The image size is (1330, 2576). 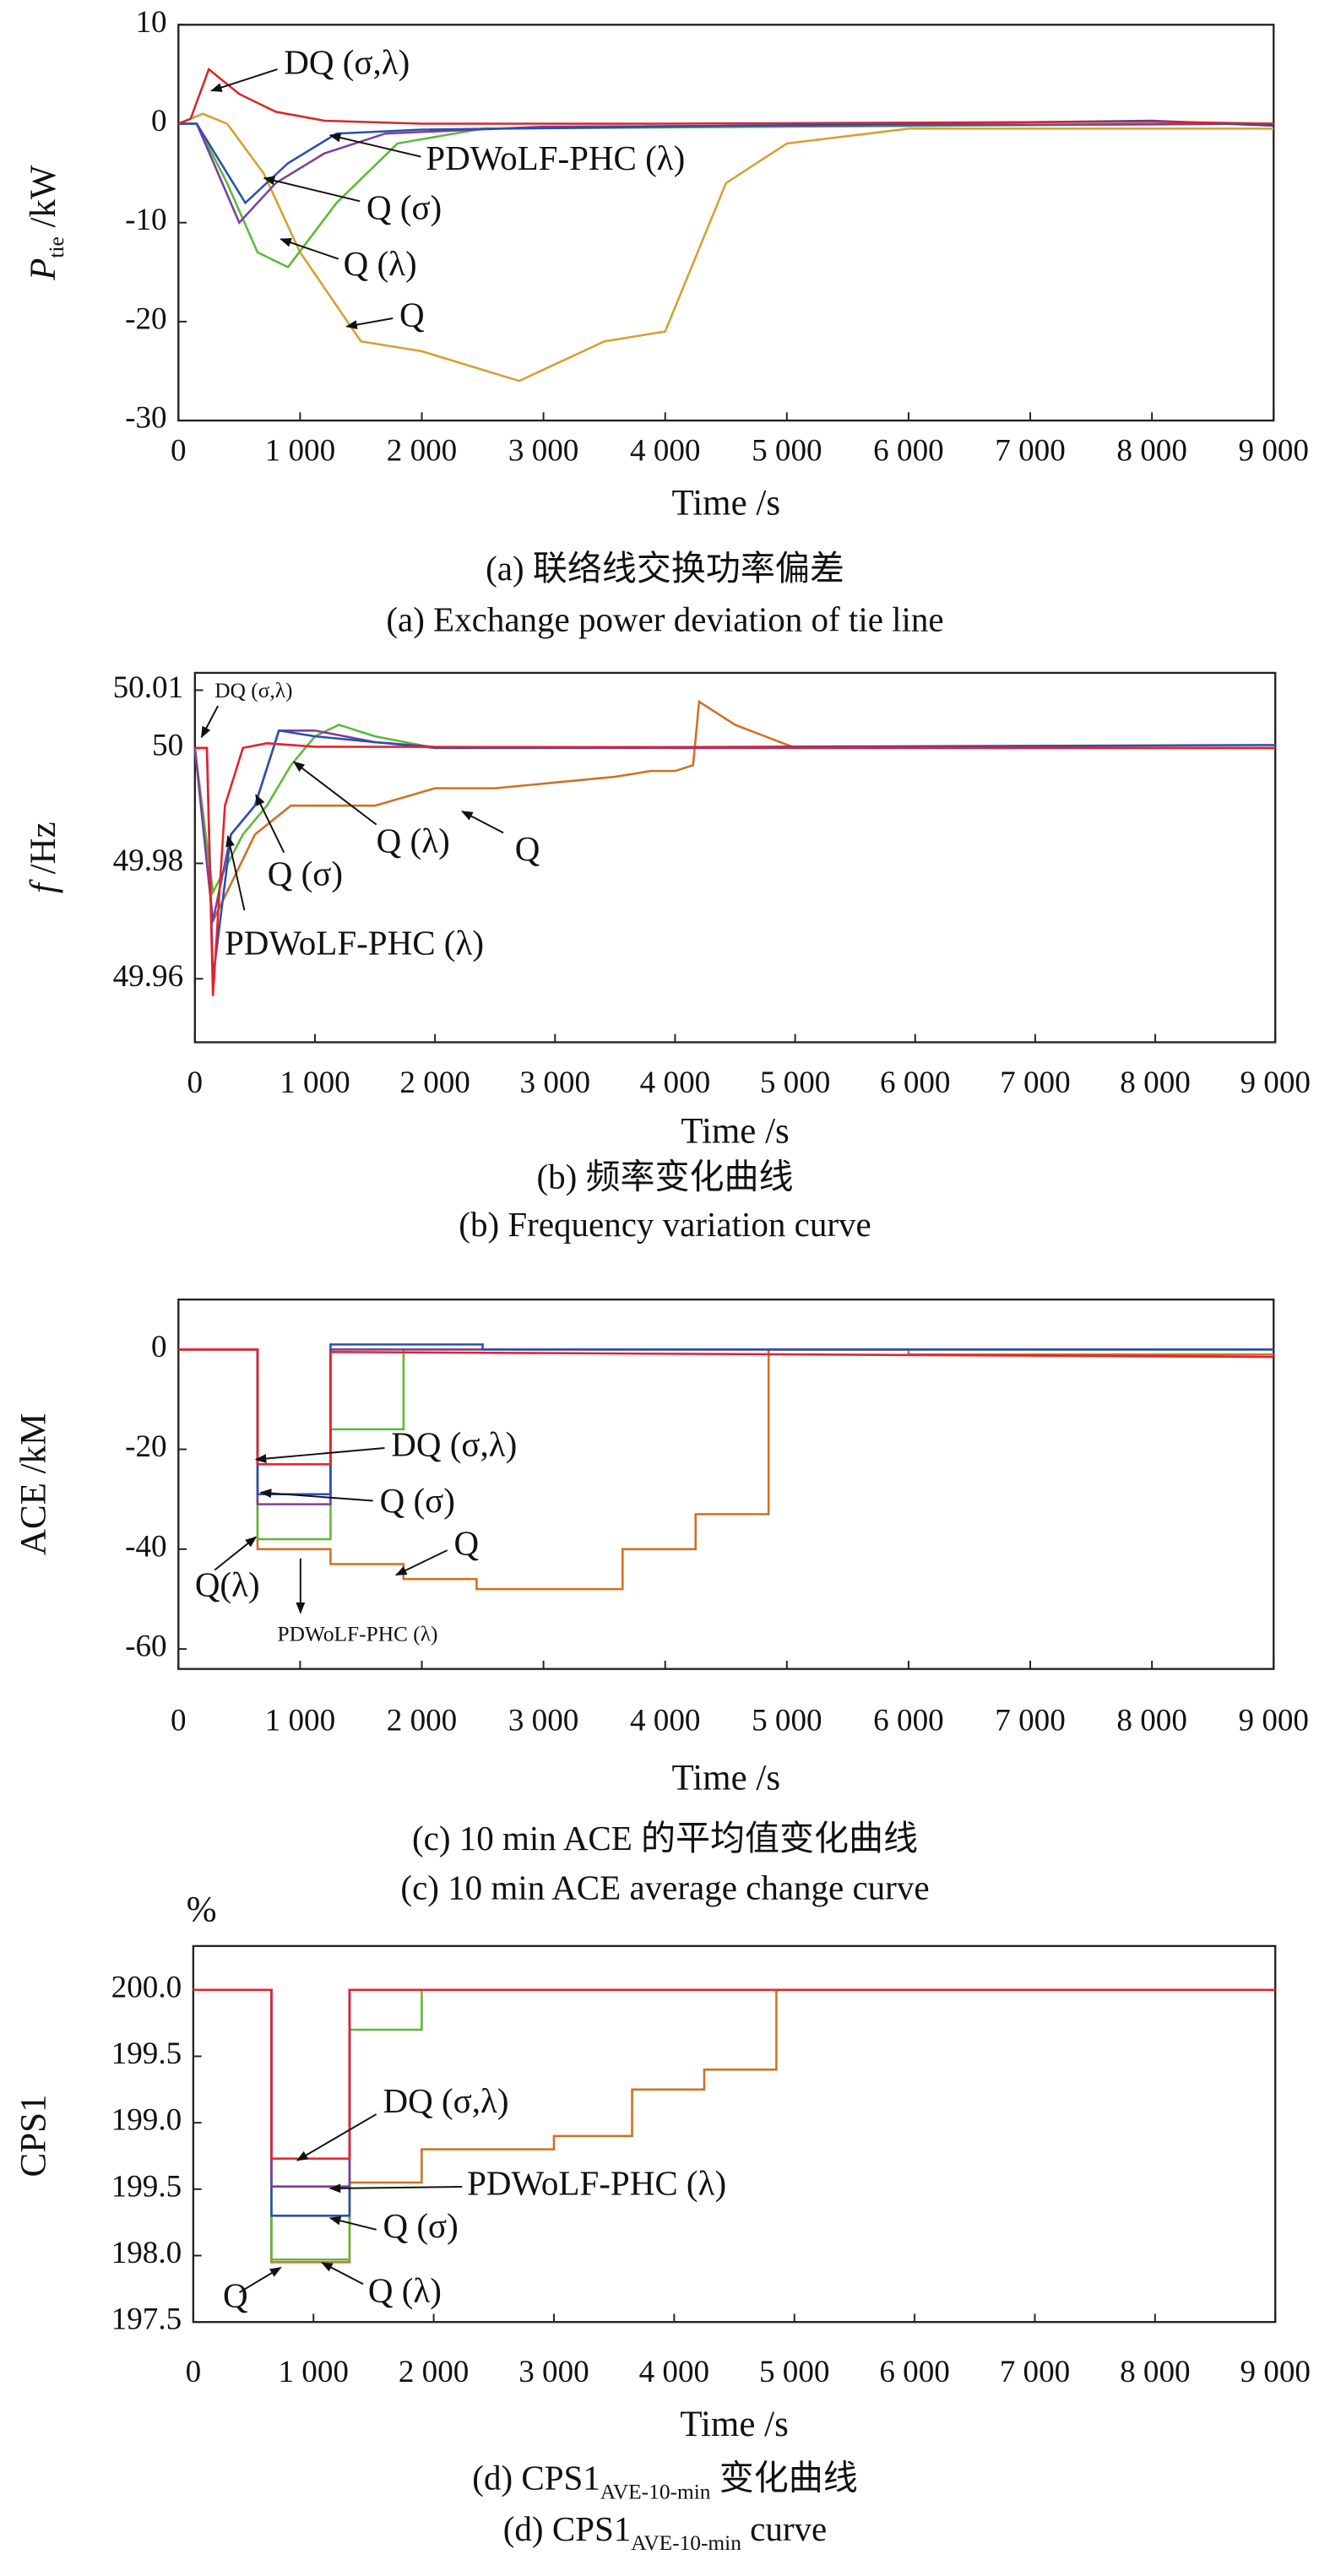 I want to click on y-tick-label: 200.0, so click(x=146, y=1987).